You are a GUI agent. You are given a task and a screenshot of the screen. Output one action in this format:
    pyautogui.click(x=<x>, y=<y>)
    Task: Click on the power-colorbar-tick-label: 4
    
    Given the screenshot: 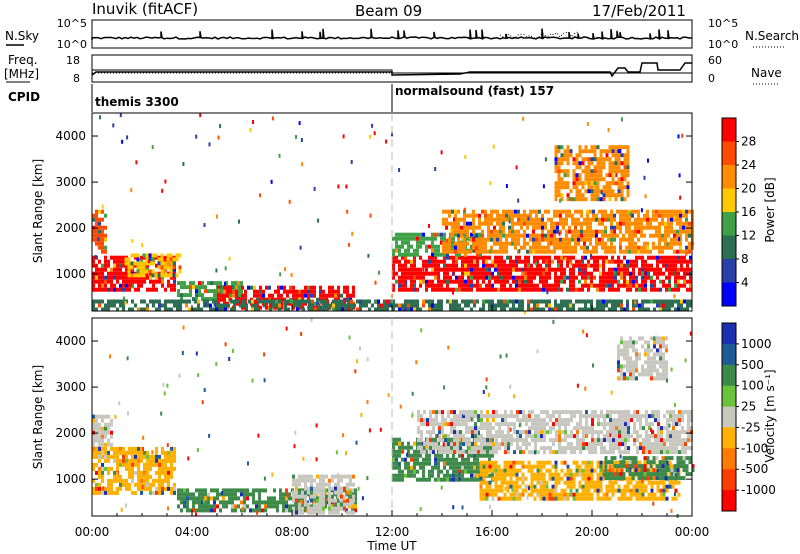 What is the action you would take?
    pyautogui.click(x=745, y=283)
    